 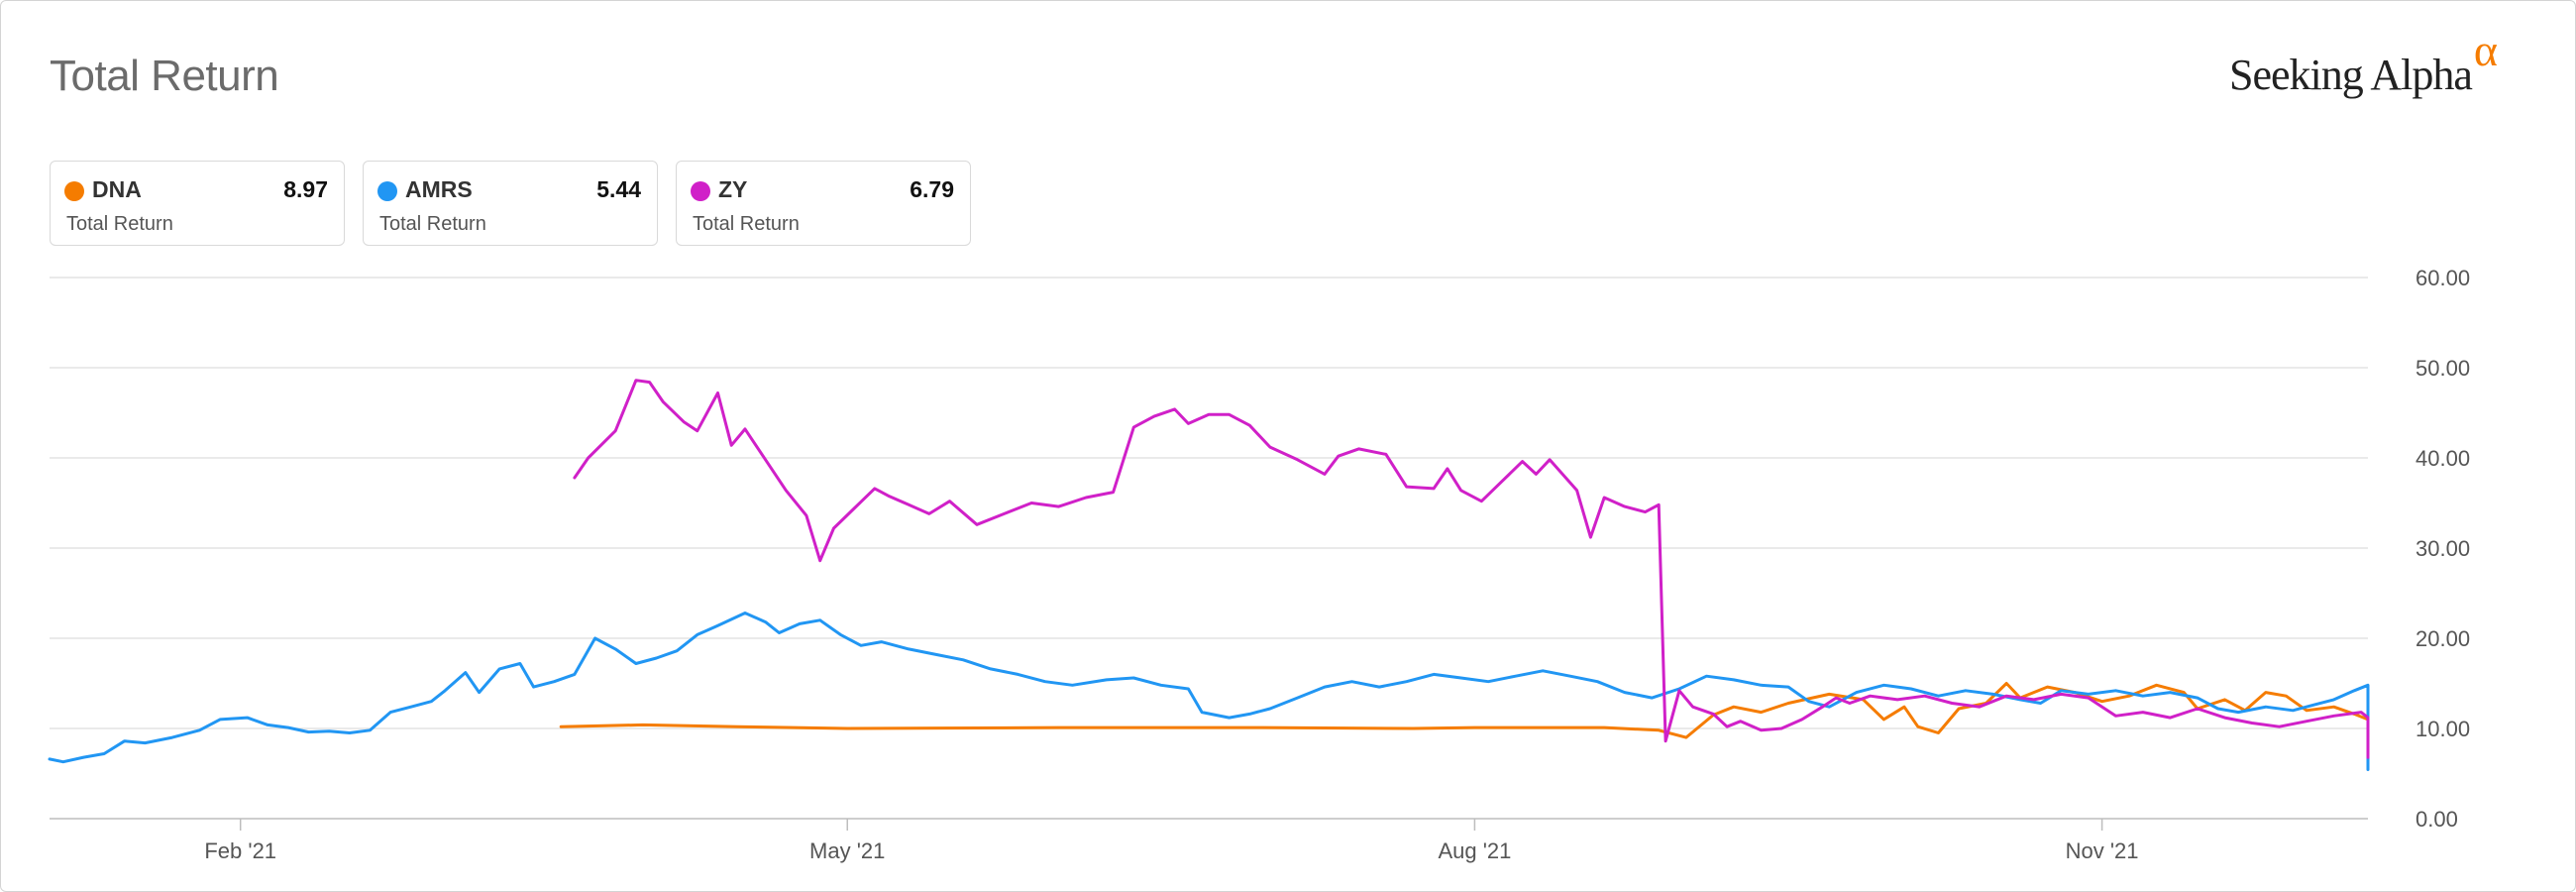 What do you see at coordinates (2102, 850) in the screenshot?
I see `x-tick-label: Nov '21` at bounding box center [2102, 850].